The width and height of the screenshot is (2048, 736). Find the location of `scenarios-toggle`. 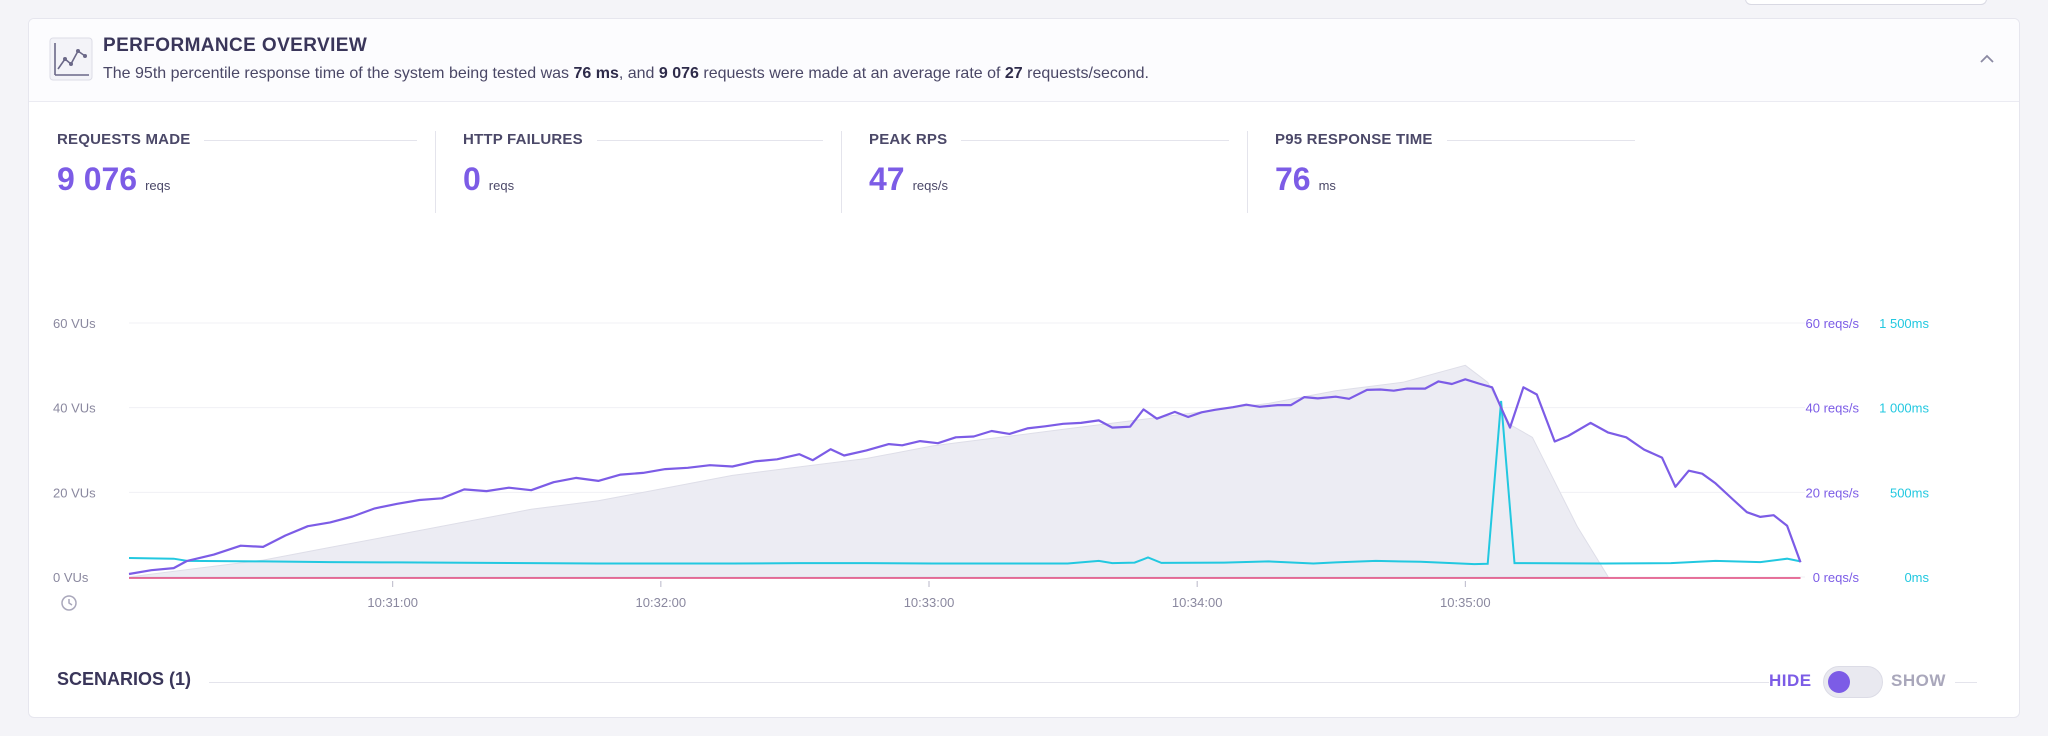

scenarios-toggle is located at coordinates (1853, 682).